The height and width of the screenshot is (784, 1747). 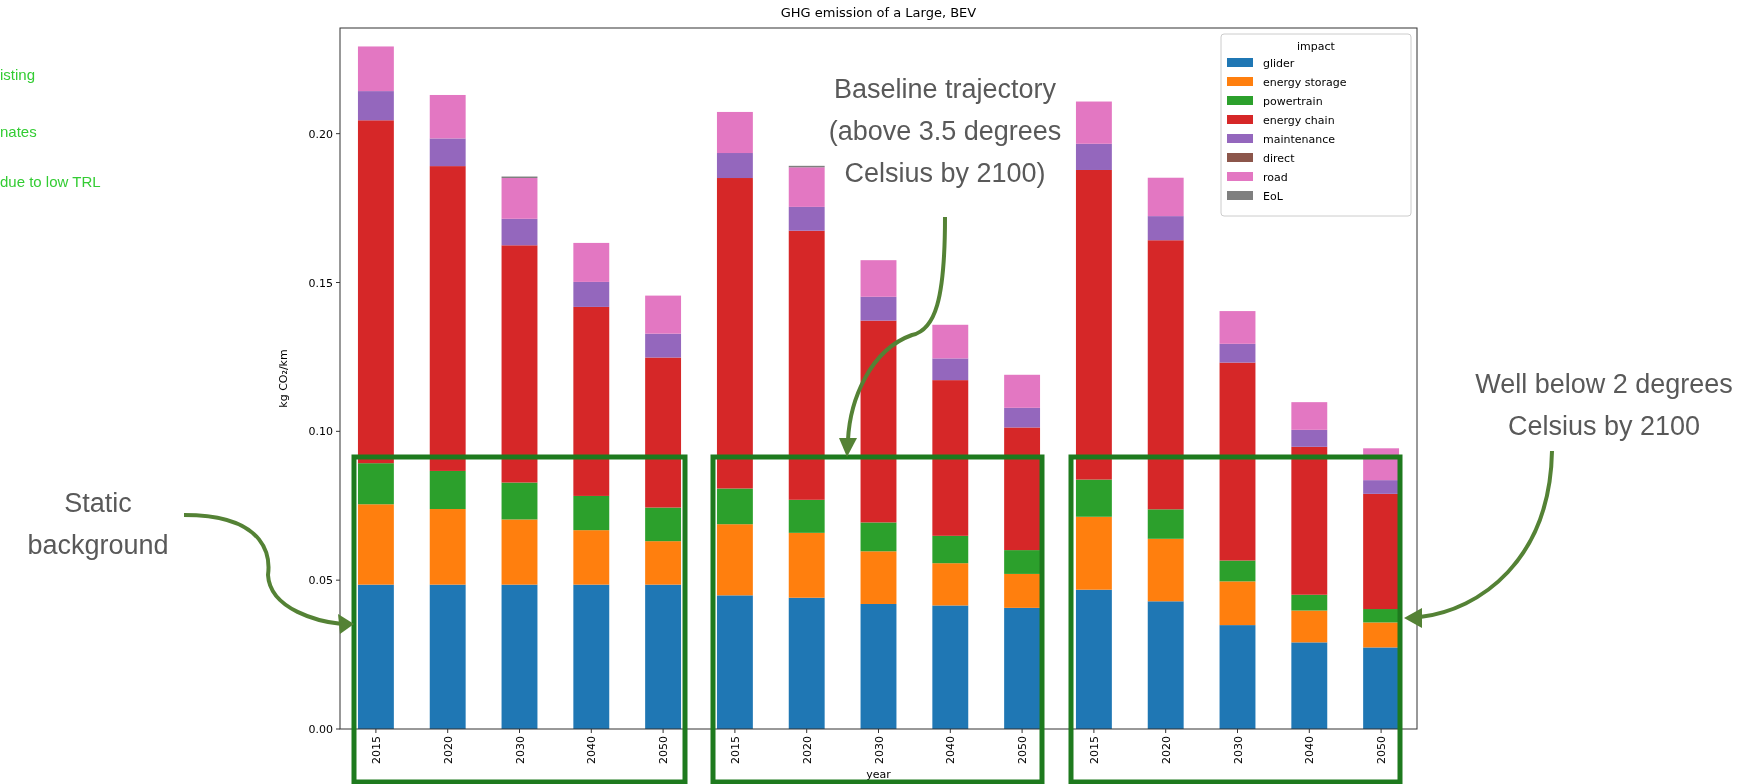 I want to click on legend-label: road, so click(x=1275, y=177).